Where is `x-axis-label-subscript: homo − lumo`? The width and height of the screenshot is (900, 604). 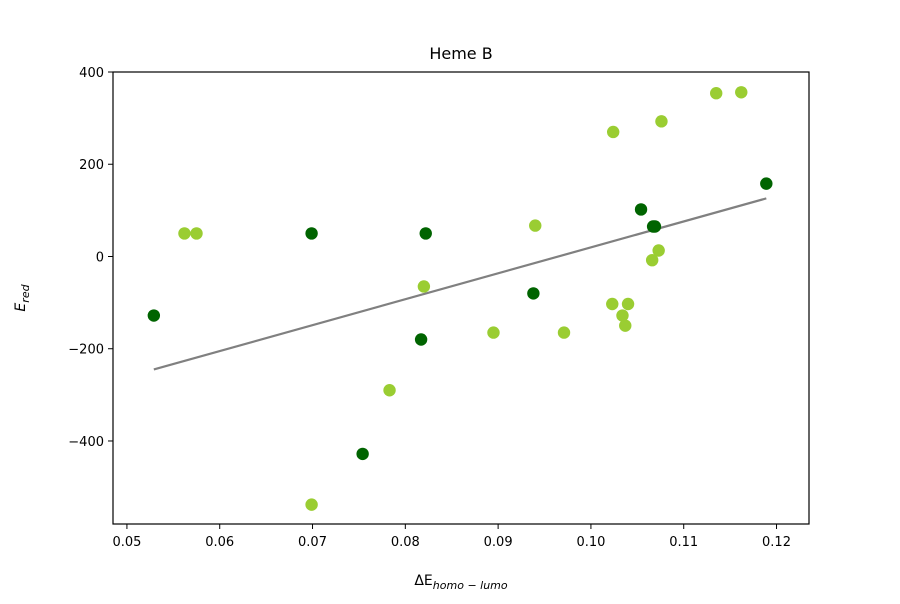 x-axis-label-subscript: homo − lumo is located at coordinates (470, 585).